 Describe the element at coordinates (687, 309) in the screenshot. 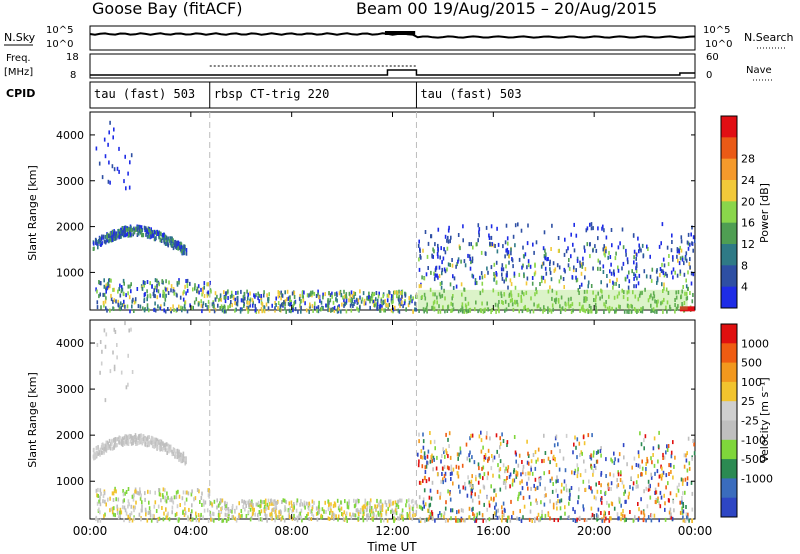

I see `strong-power-band` at that location.